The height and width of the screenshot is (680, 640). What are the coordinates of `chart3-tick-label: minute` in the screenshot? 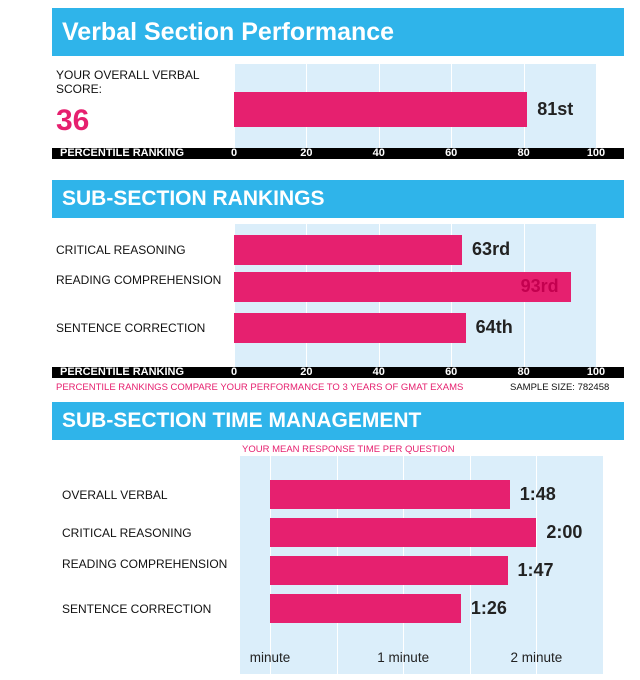 It's located at (270, 657).